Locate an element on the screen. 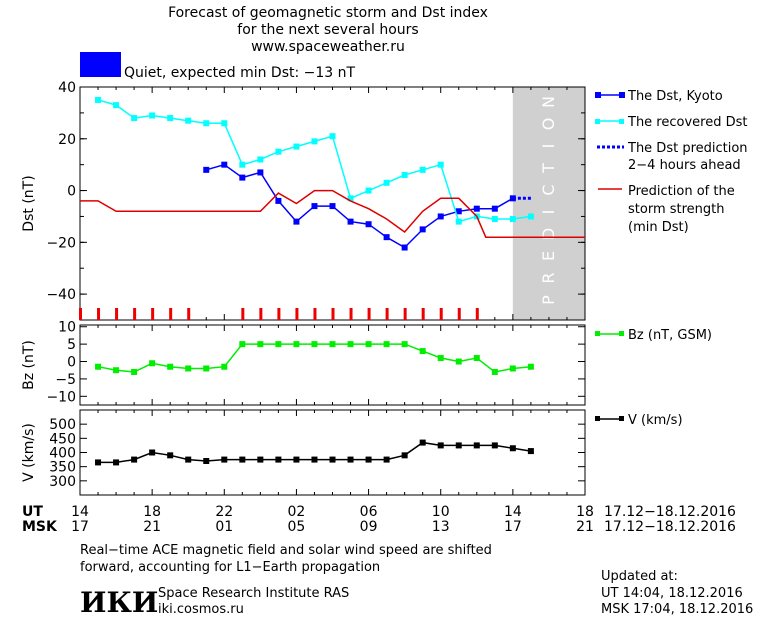 This screenshot has width=760, height=620. legend-label-storm-2: storm strength is located at coordinates (676, 209).